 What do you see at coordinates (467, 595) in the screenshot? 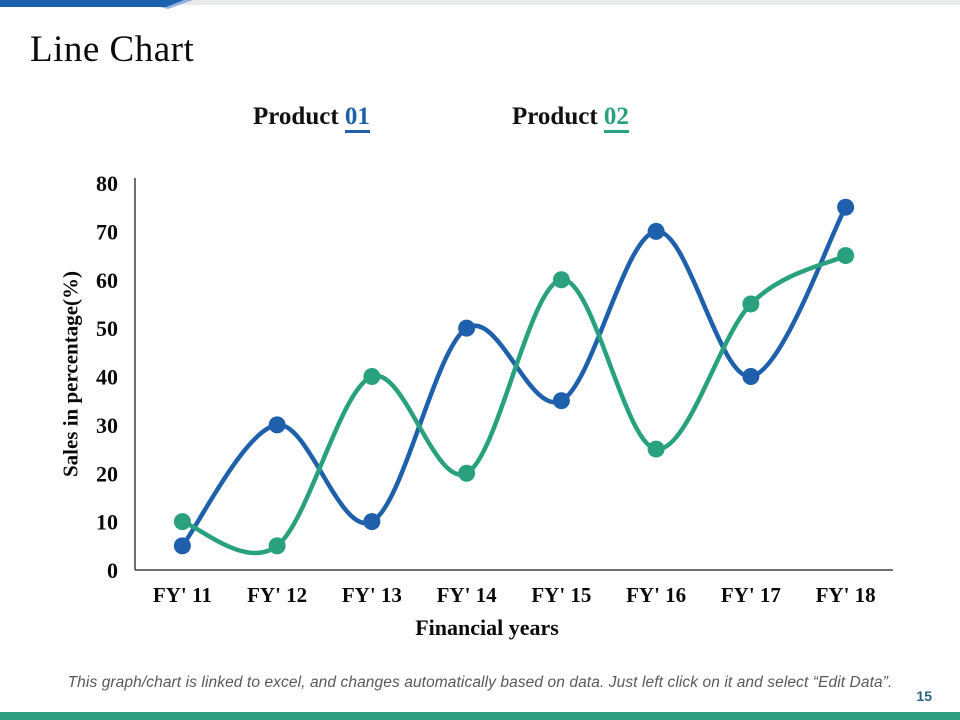
I see `x-category-label: FY' 14` at bounding box center [467, 595].